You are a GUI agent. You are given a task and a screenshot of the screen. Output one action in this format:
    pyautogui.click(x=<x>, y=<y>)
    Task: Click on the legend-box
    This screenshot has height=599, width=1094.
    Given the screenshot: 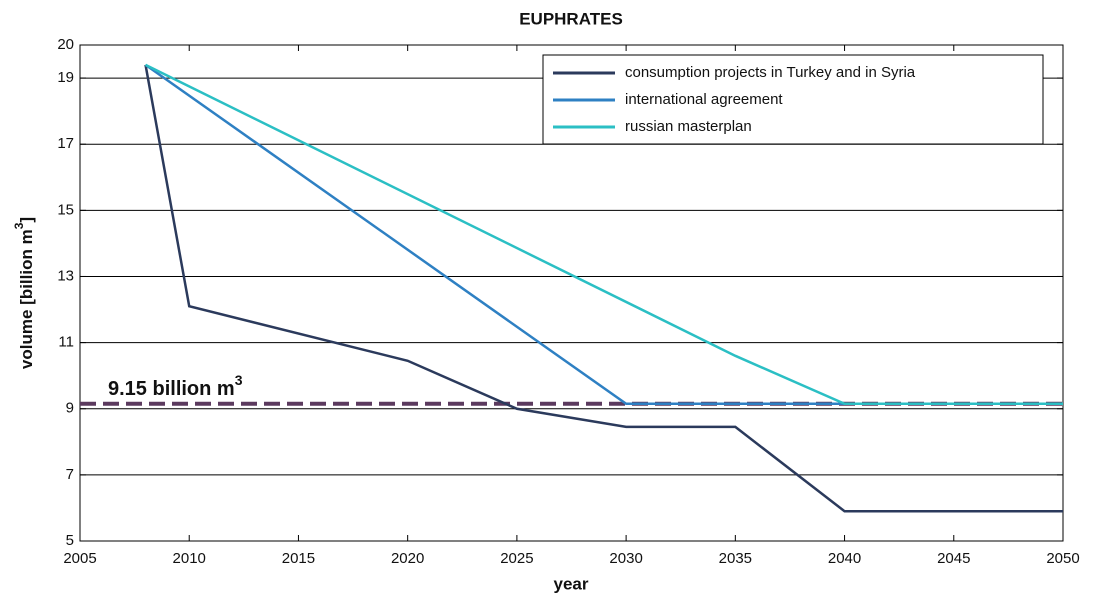 What is the action you would take?
    pyautogui.click(x=793, y=99)
    